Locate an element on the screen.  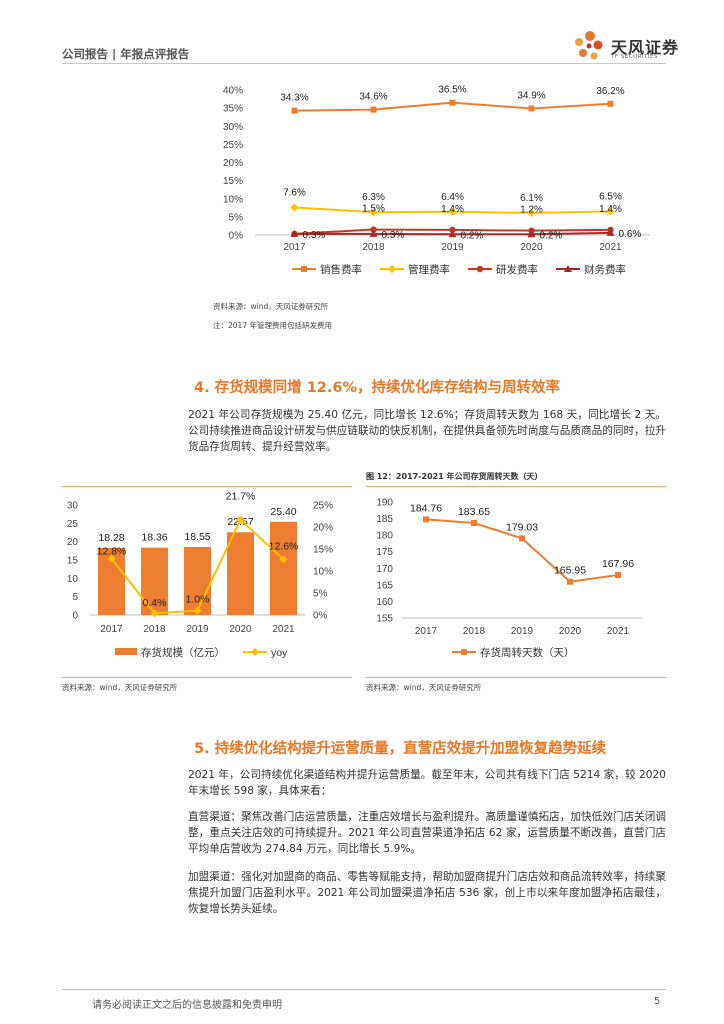
data-label: 34.9% is located at coordinates (531, 95).